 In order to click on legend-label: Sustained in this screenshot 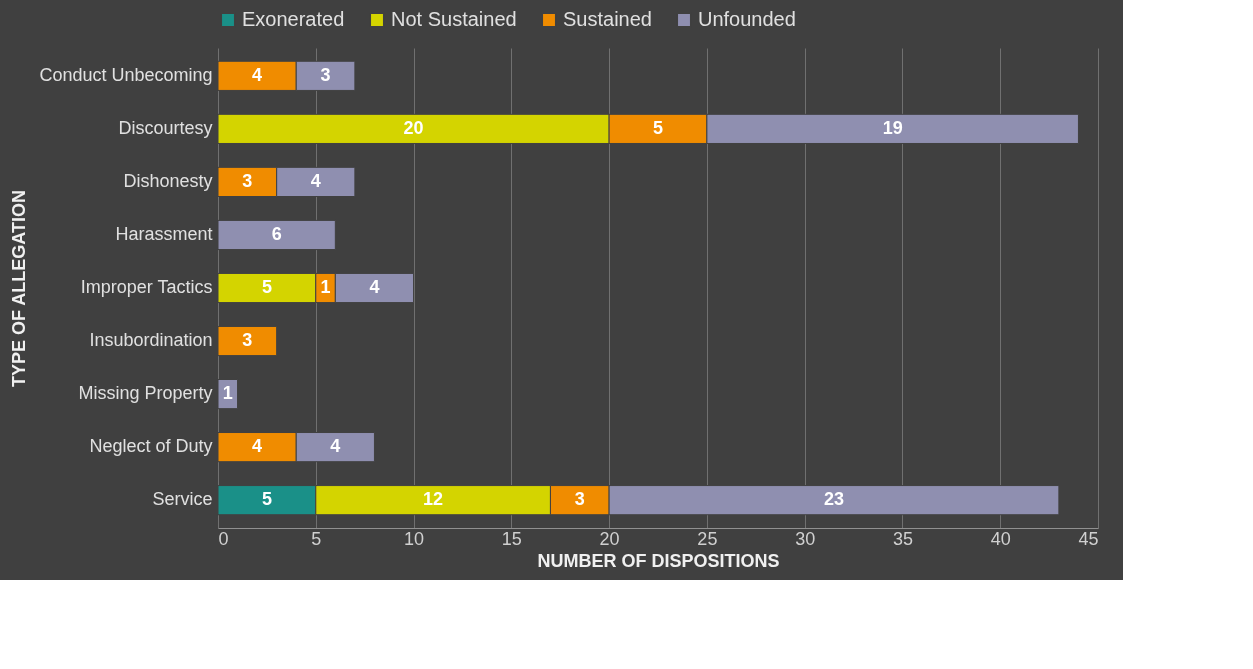, I will do `click(607, 19)`.